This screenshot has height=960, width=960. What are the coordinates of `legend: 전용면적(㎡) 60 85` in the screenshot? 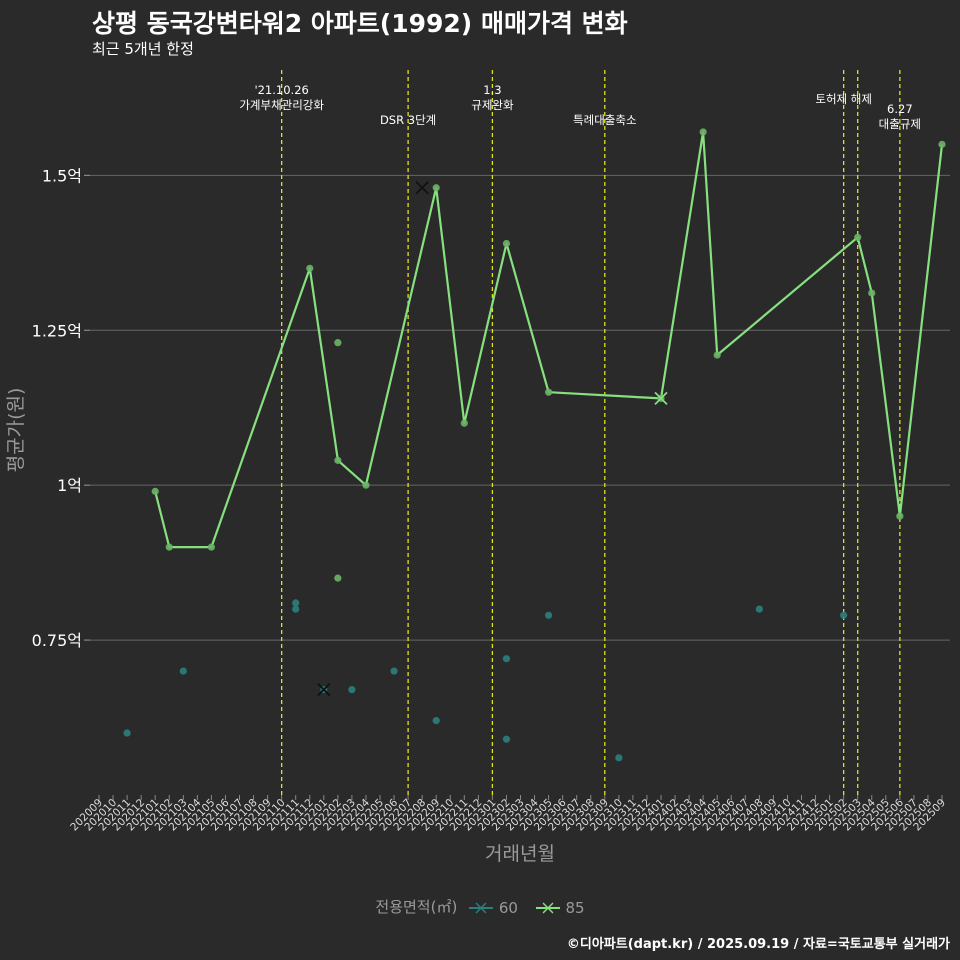 It's located at (480, 906).